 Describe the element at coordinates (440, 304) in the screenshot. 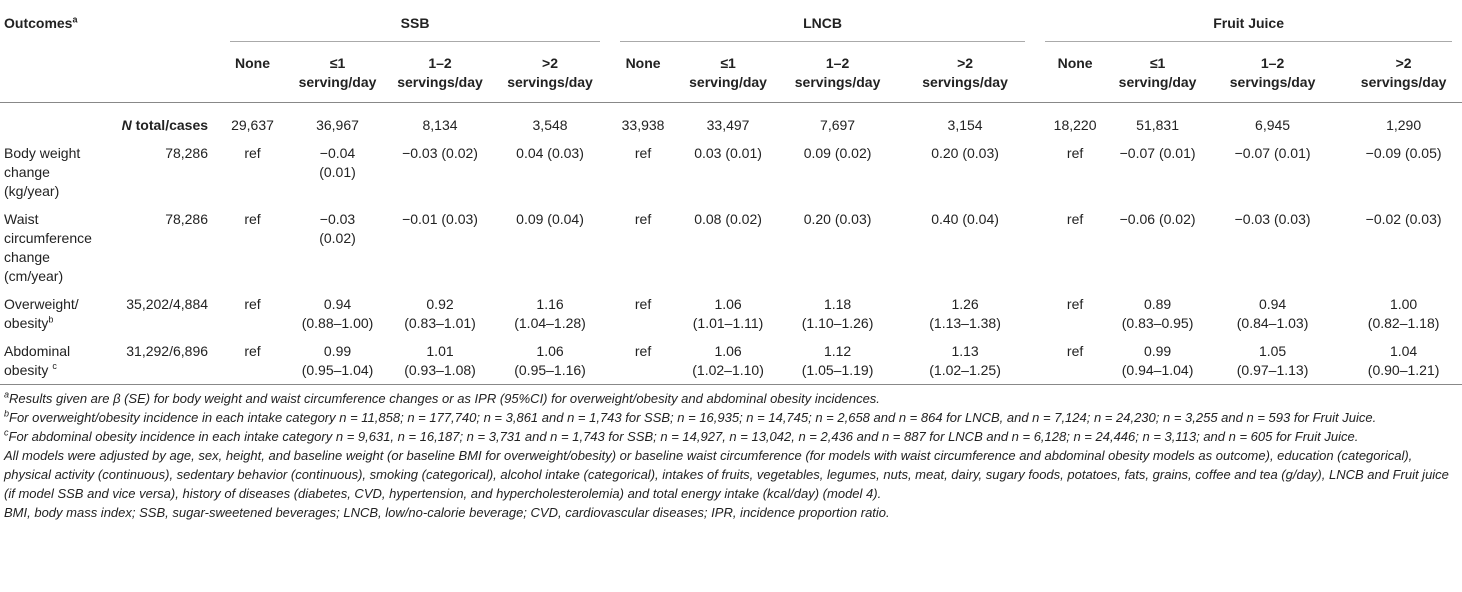

I see `cell-line: 0.92` at that location.